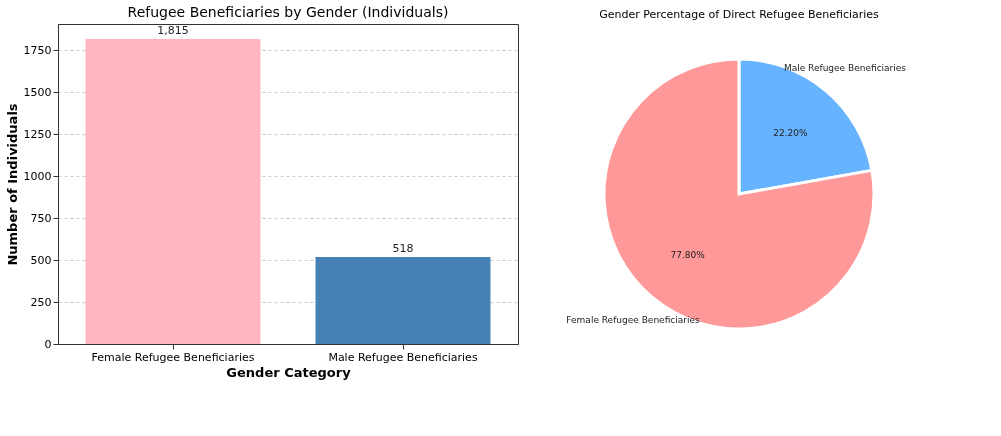 This screenshot has width=1001, height=436. I want to click on y-tick-label: 1250, so click(37, 134).